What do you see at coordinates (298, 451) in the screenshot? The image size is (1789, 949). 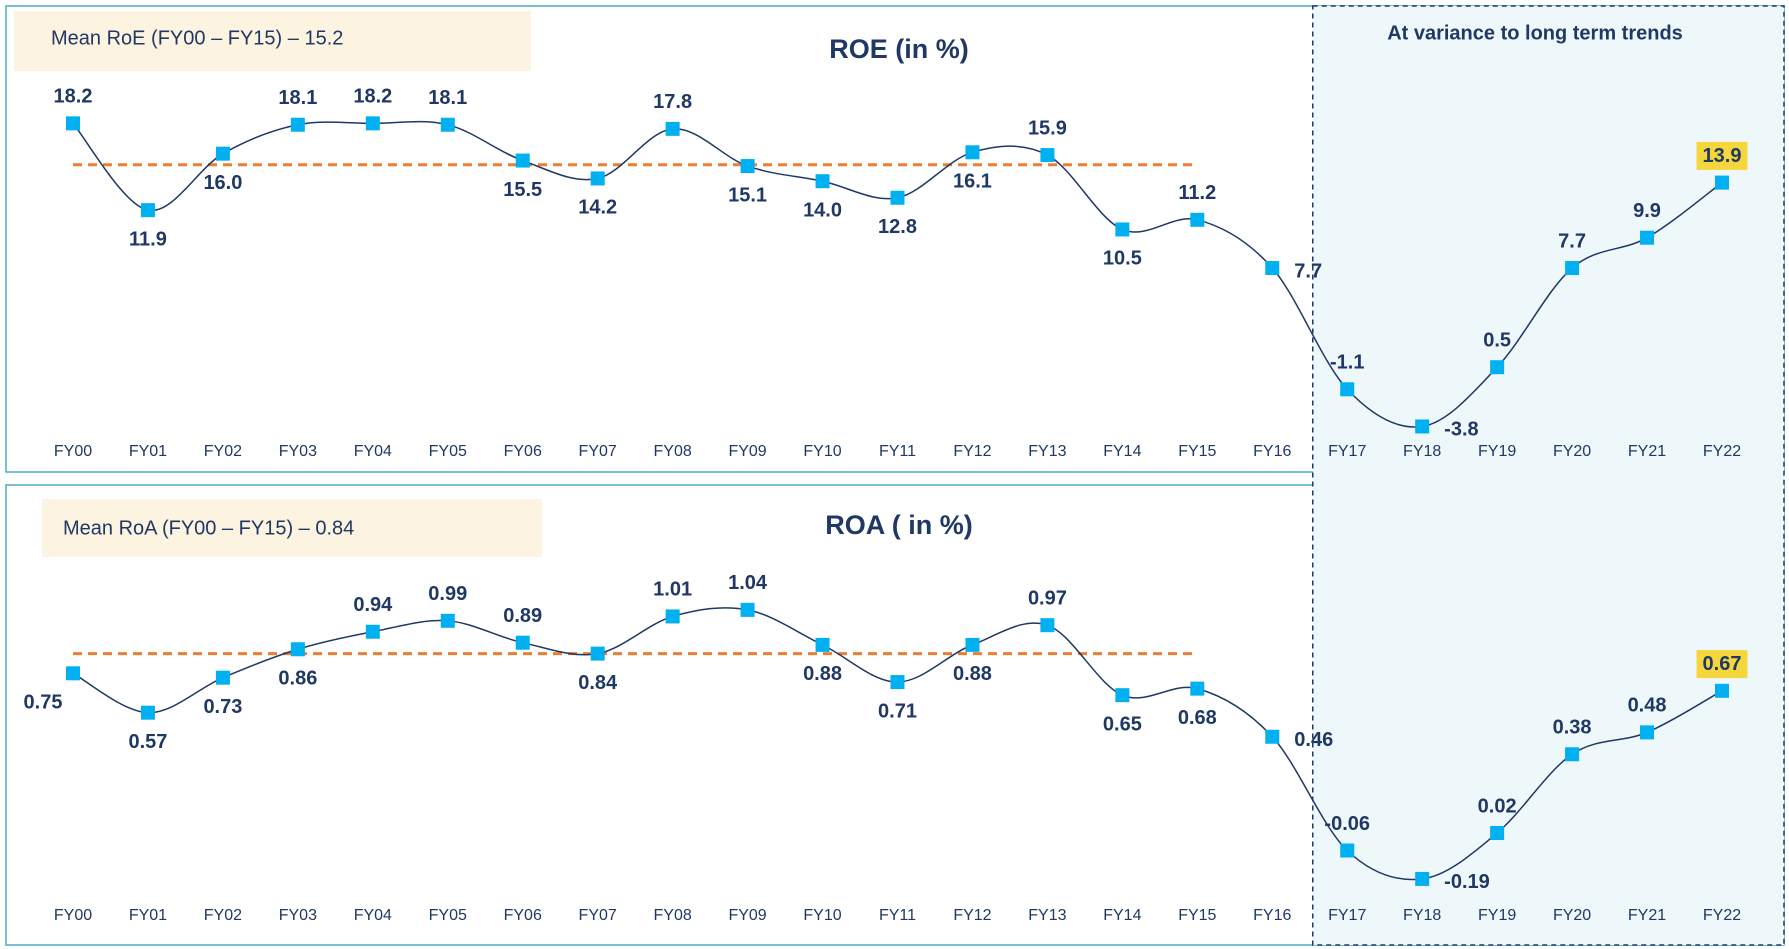 I see `x-tick-label: FY03` at bounding box center [298, 451].